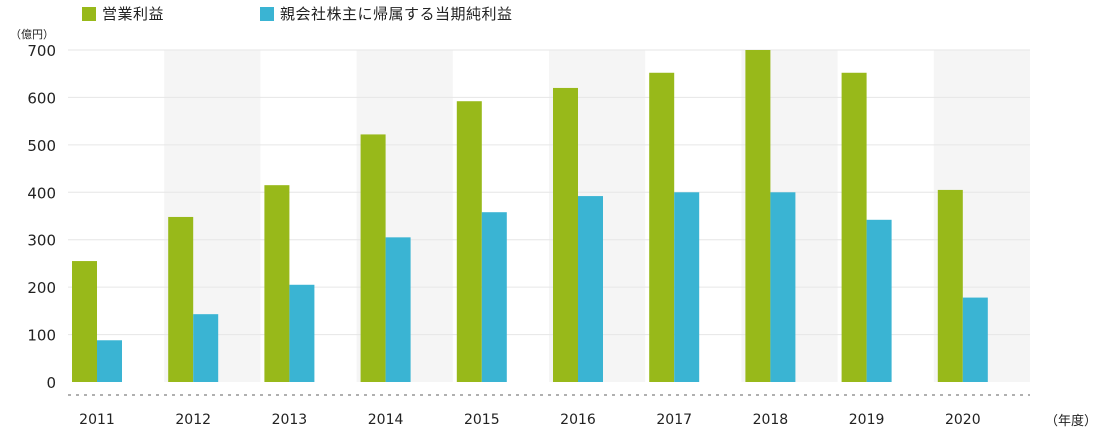 Image resolution: width=1100 pixels, height=441 pixels. What do you see at coordinates (386, 420) in the screenshot?
I see `x-tick-label: 2014` at bounding box center [386, 420].